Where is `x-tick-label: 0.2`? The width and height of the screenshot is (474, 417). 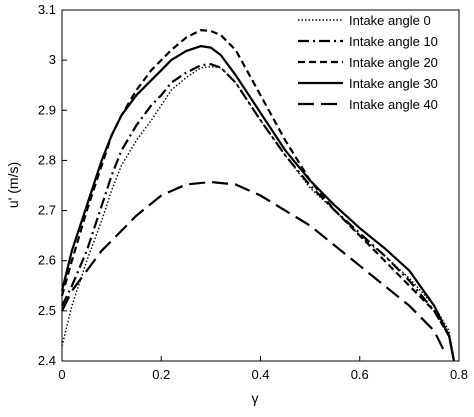 x-tick-label: 0.2 is located at coordinates (161, 374).